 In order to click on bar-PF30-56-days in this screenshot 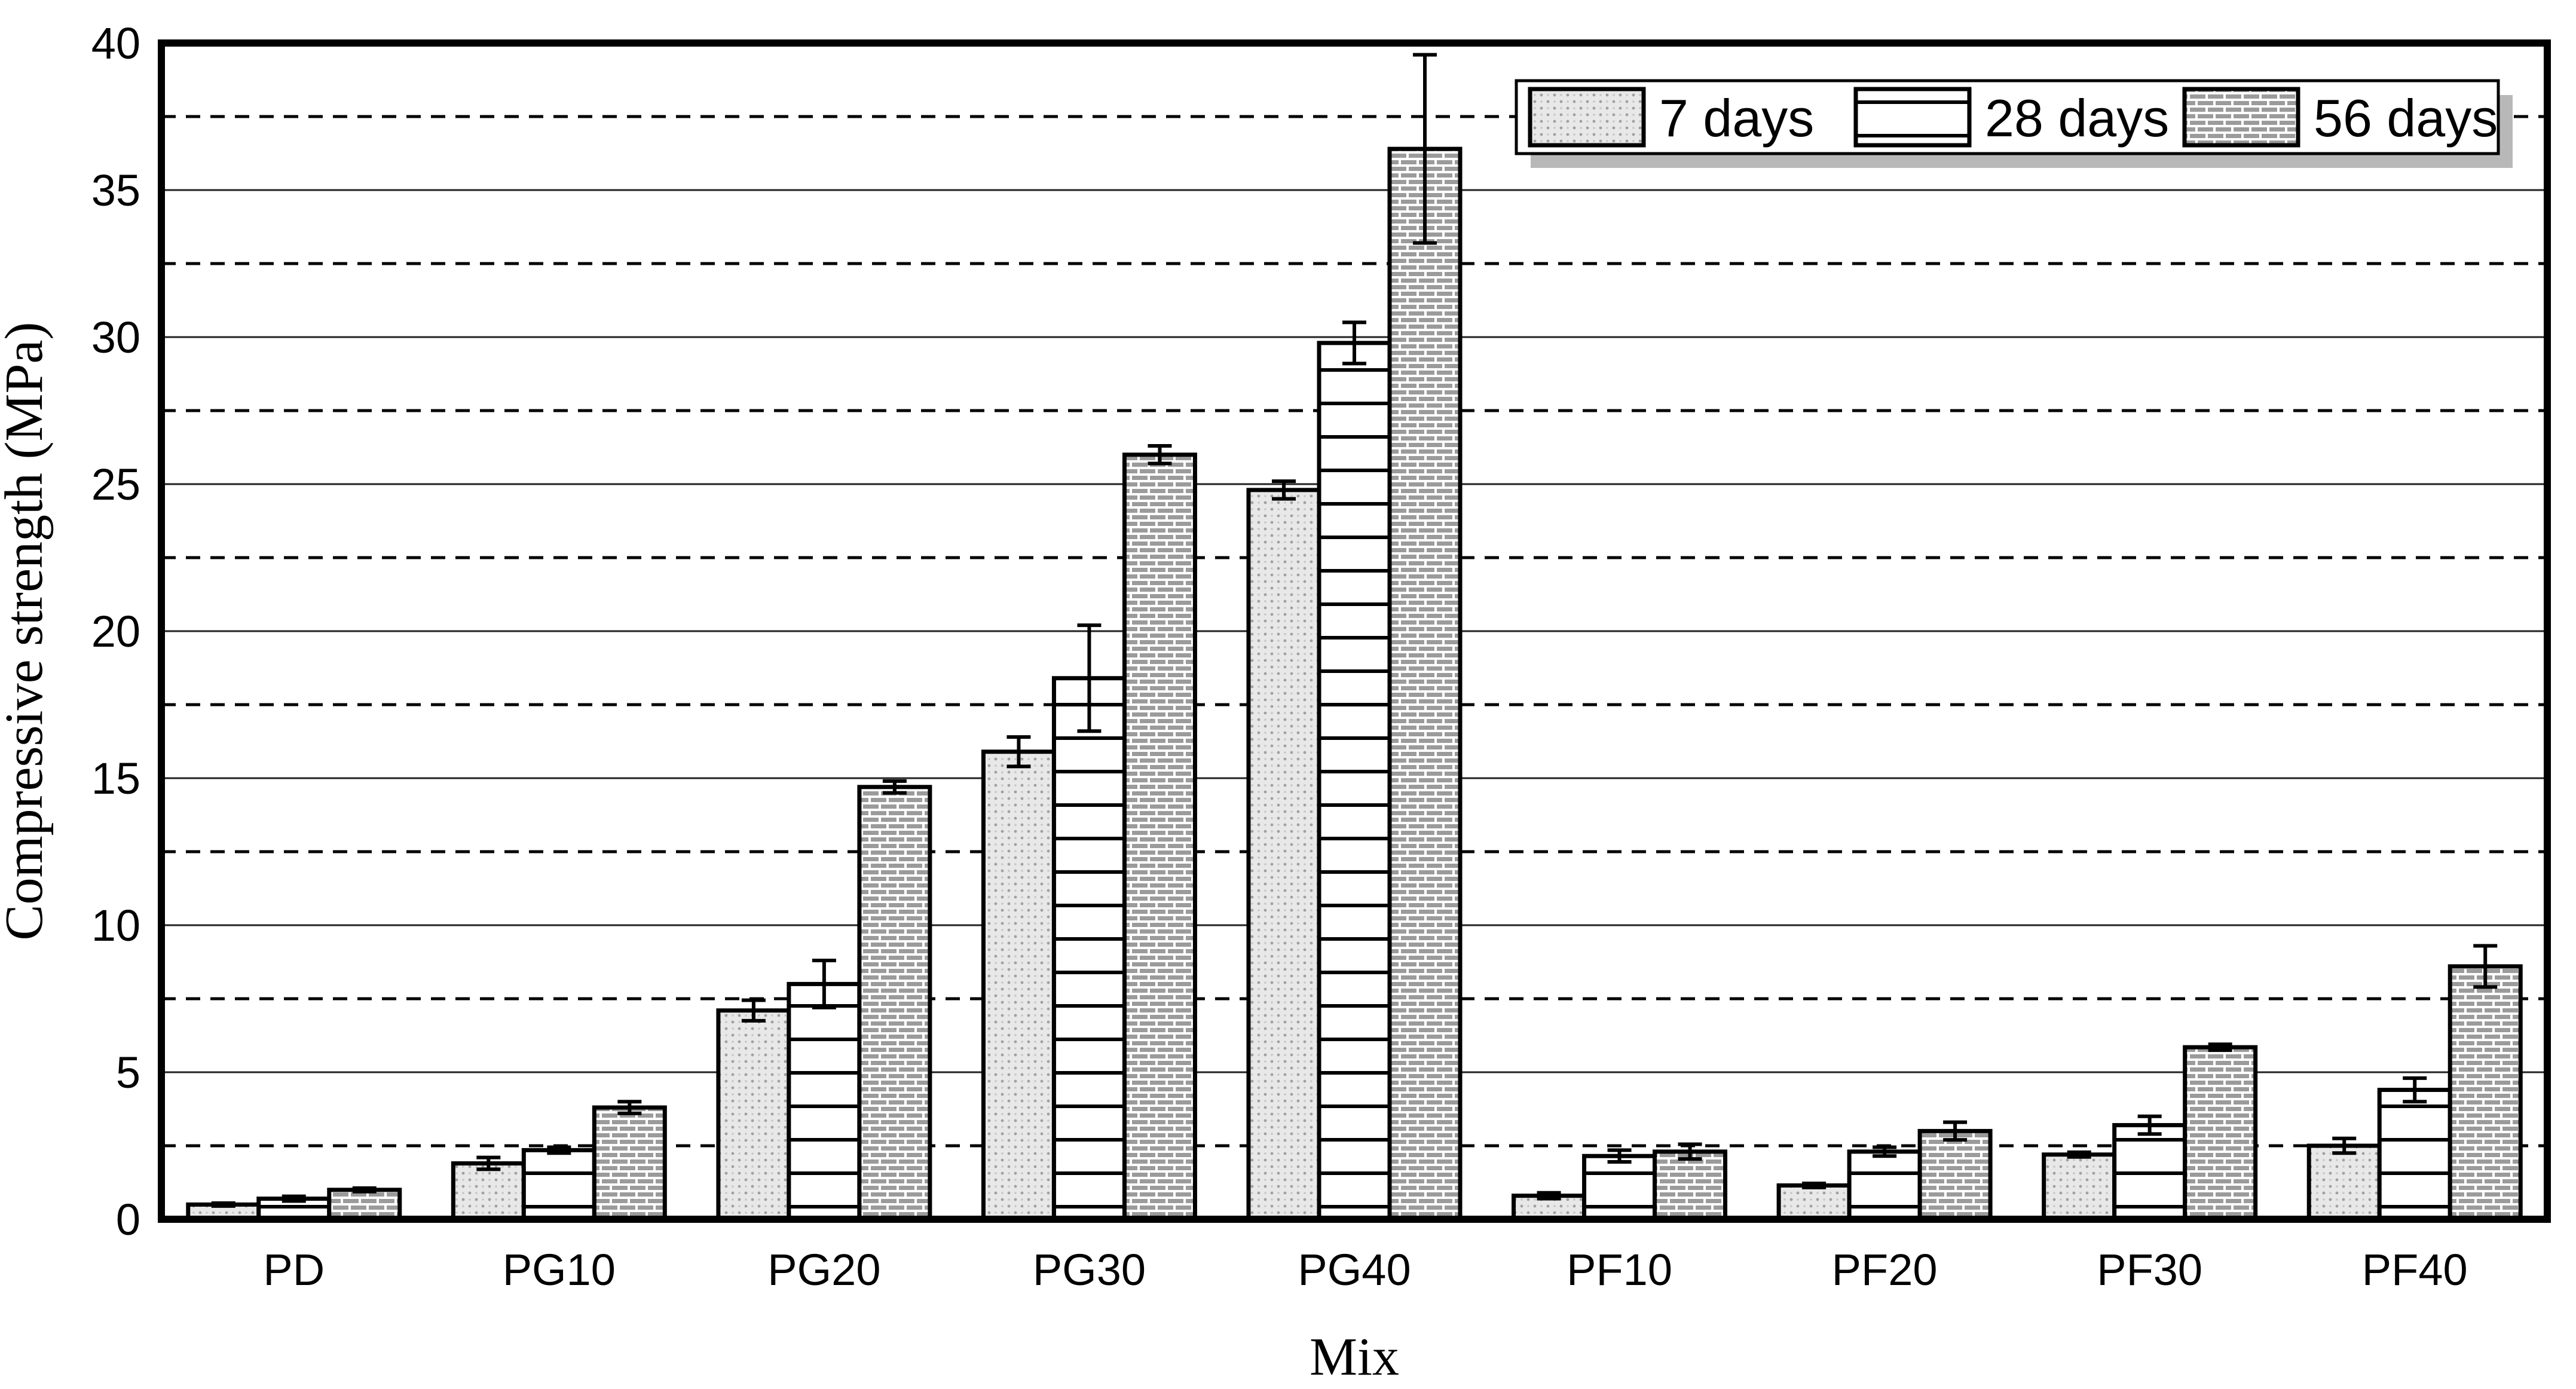, I will do `click(2220, 1133)`.